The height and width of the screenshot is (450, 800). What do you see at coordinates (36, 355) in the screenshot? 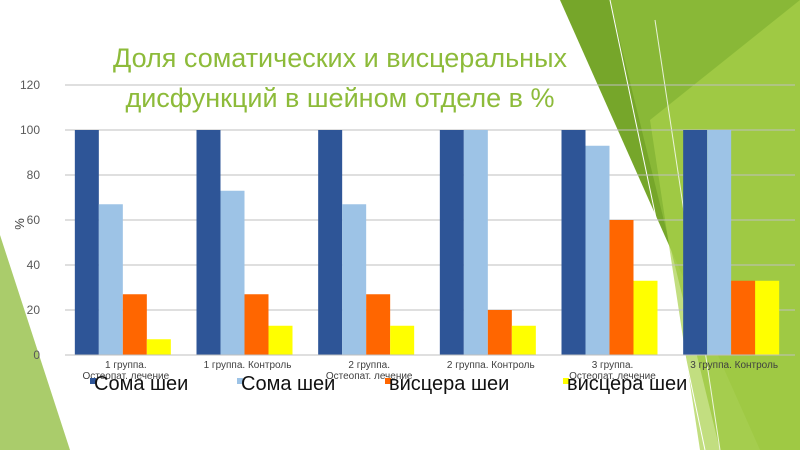
I see `y-tick-label: 0` at bounding box center [36, 355].